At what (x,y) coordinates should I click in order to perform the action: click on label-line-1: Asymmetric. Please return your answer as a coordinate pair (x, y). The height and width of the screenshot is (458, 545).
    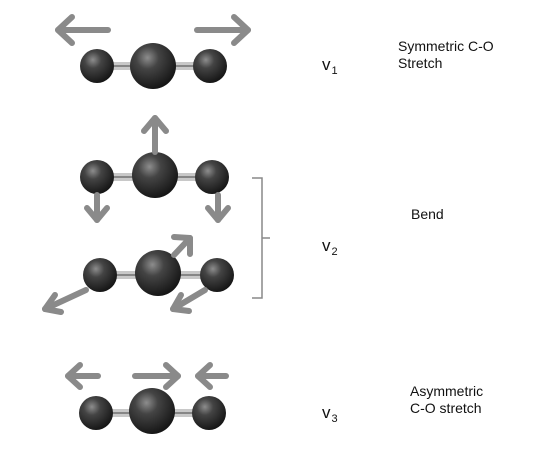
    Looking at the image, I should click on (447, 391).